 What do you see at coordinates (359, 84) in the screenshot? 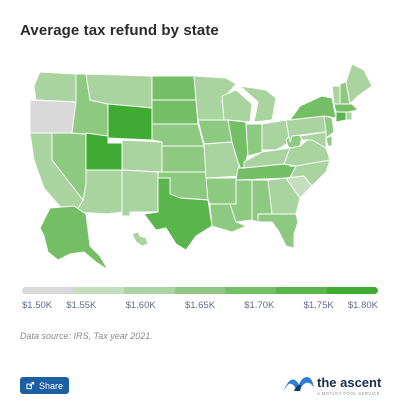
I see `state-ME` at bounding box center [359, 84].